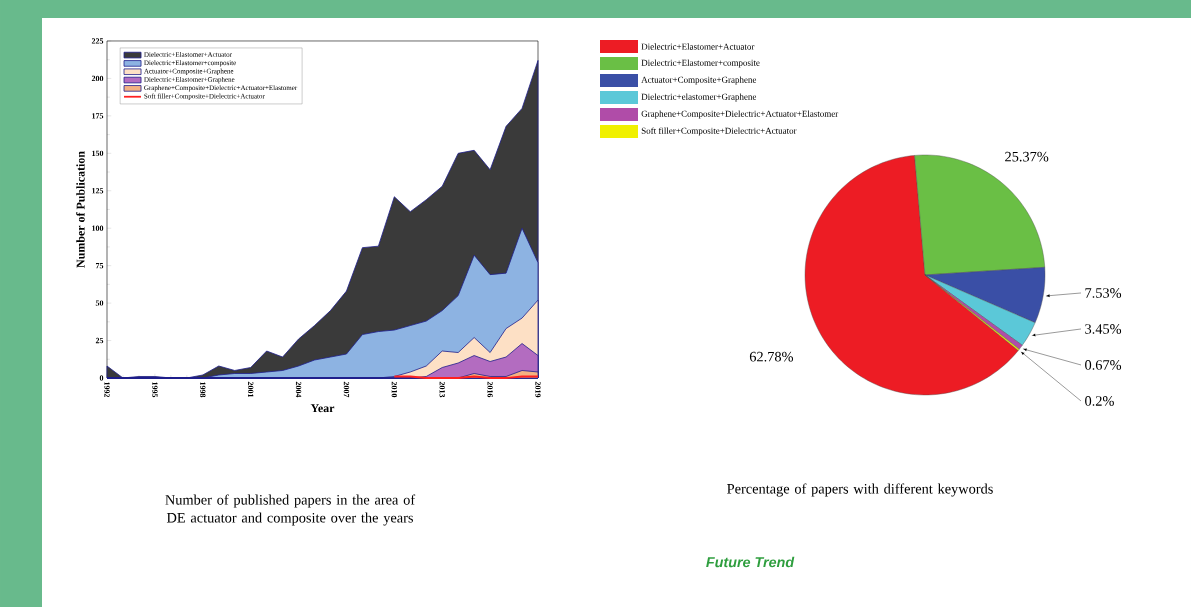 The height and width of the screenshot is (607, 1191). I want to click on data-label: 3.45%, so click(1103, 329).